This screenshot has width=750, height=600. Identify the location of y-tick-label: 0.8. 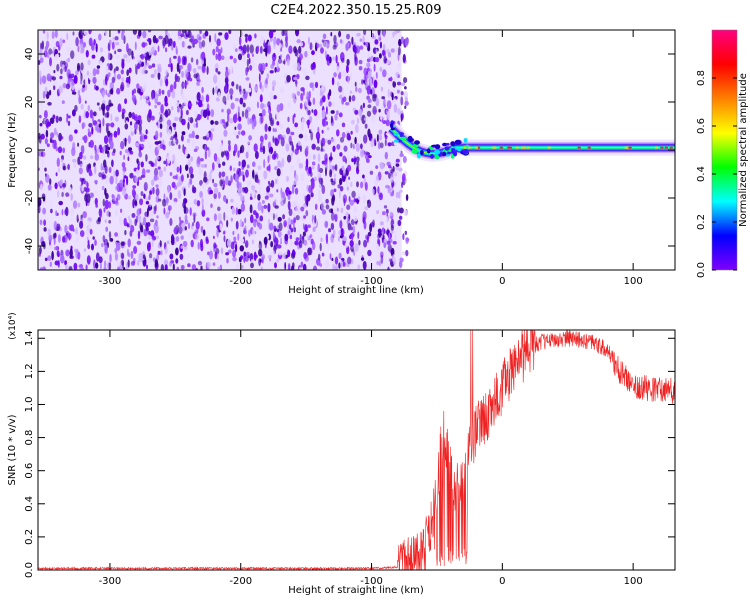
(29, 438).